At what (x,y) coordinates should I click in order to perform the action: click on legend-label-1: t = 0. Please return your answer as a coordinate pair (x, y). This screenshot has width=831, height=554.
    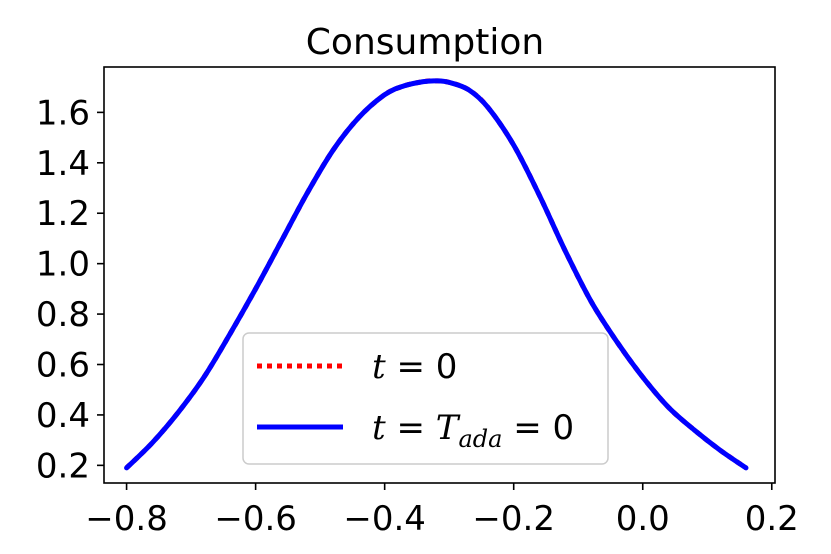
    Looking at the image, I should click on (414, 367).